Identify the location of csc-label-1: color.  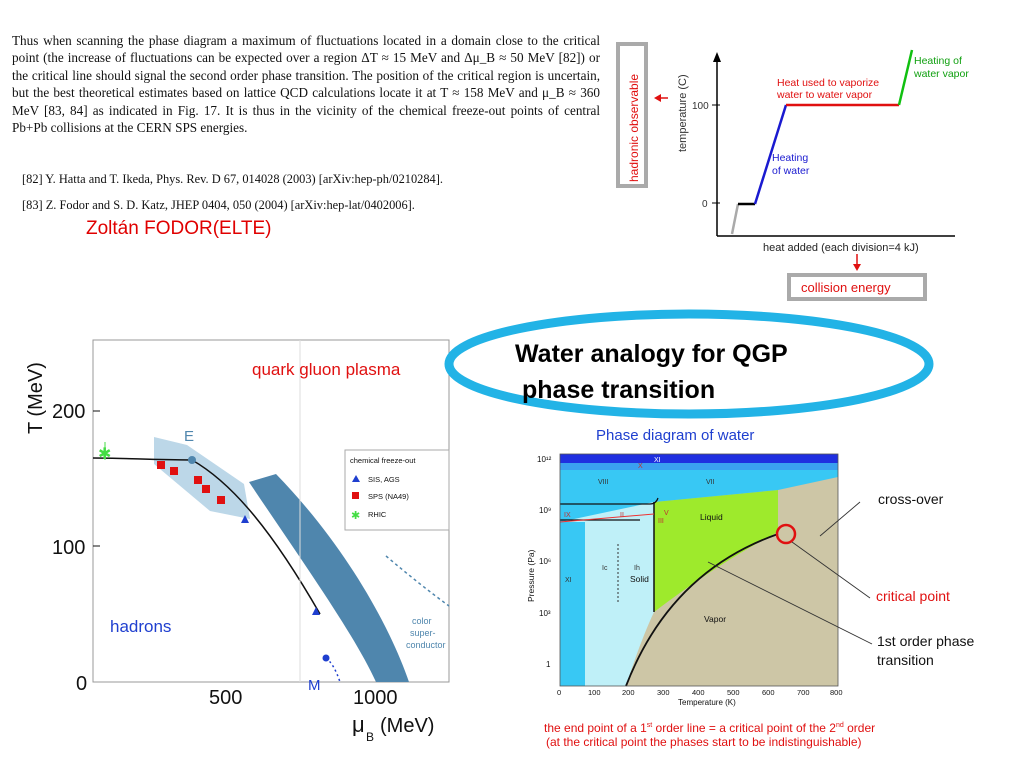
(422, 621).